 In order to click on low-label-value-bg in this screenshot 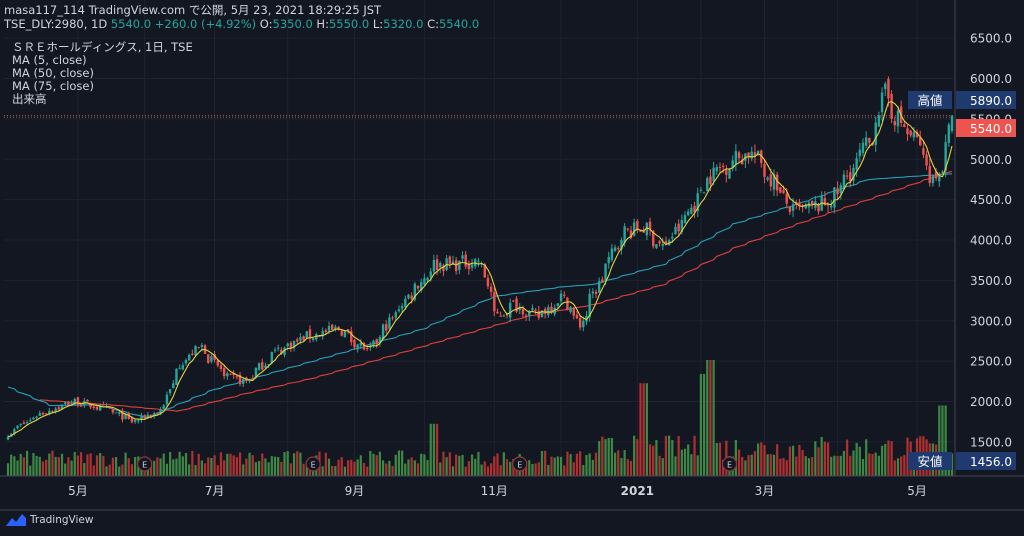, I will do `click(986, 461)`.